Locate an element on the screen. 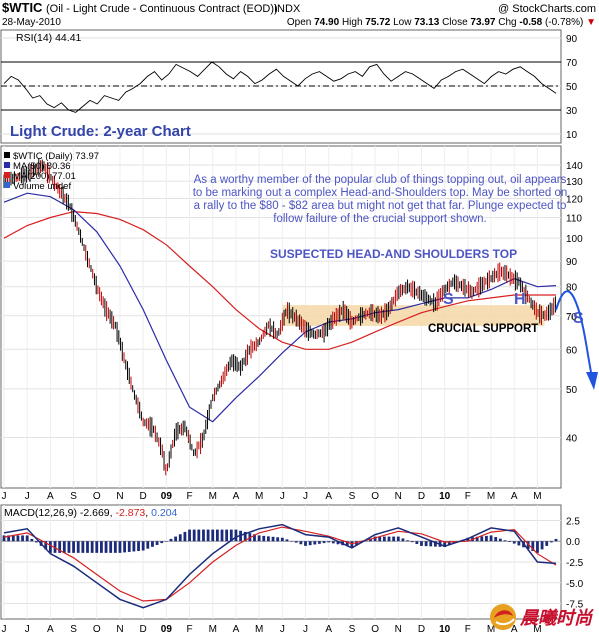 The image size is (599, 640). chg-label: Chg is located at coordinates (507, 22).